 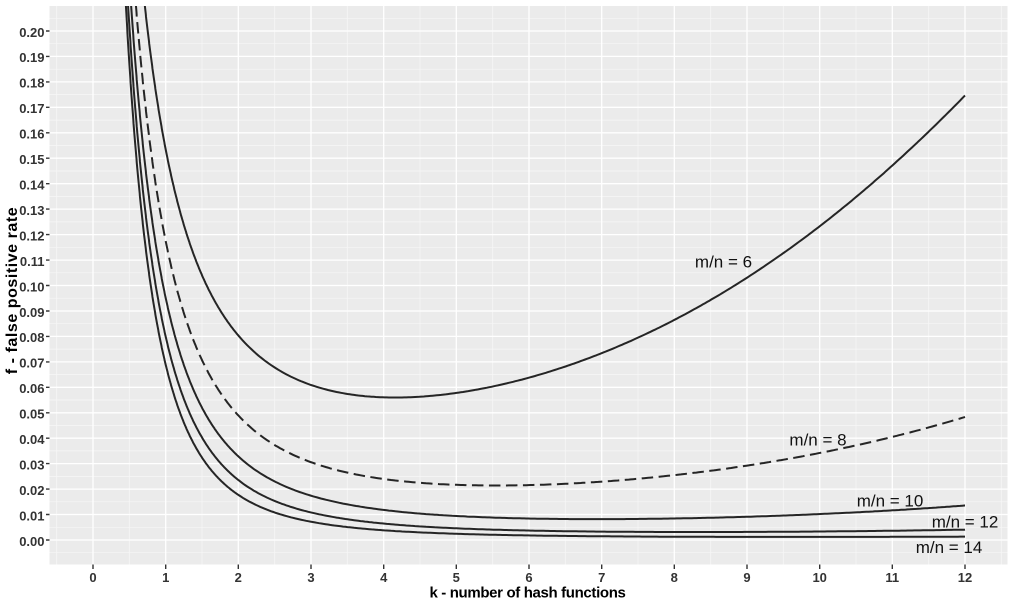 What do you see at coordinates (31, 414) in the screenshot?
I see `svg-text: 0.05` at bounding box center [31, 414].